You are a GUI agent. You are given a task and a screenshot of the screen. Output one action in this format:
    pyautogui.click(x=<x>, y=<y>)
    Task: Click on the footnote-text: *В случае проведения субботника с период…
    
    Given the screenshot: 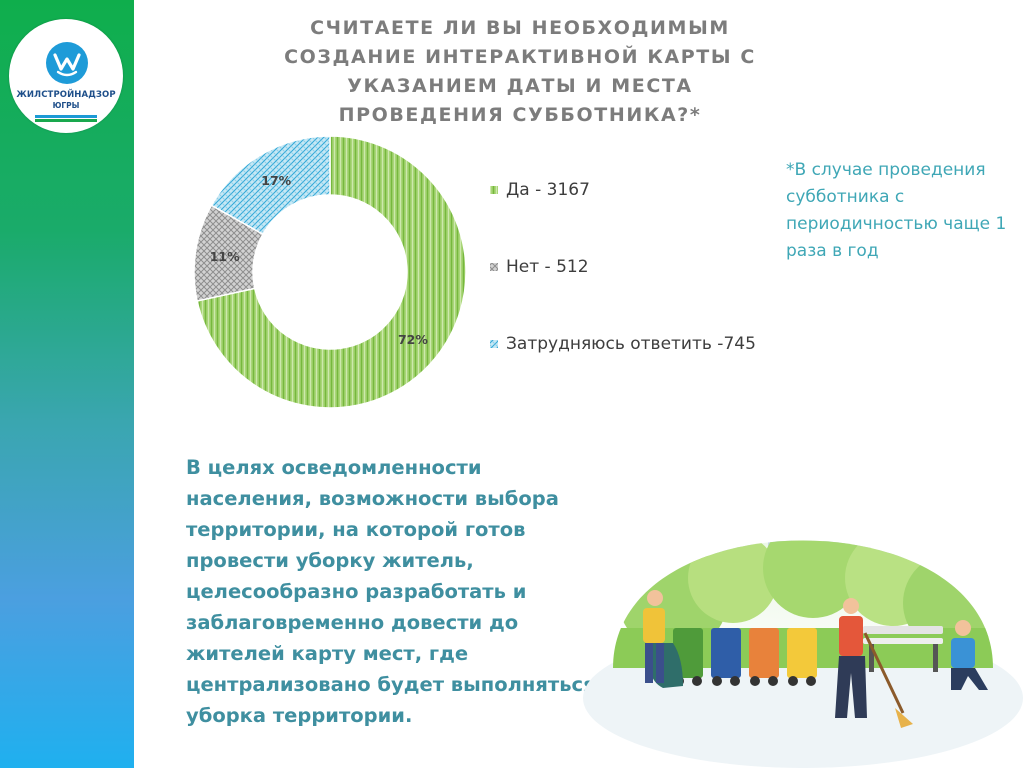 What is the action you would take?
    pyautogui.click(x=896, y=210)
    